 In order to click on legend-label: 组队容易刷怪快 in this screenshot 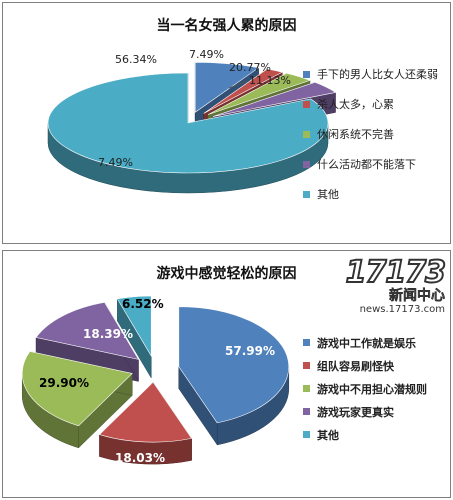, I will do `click(355, 366)`.